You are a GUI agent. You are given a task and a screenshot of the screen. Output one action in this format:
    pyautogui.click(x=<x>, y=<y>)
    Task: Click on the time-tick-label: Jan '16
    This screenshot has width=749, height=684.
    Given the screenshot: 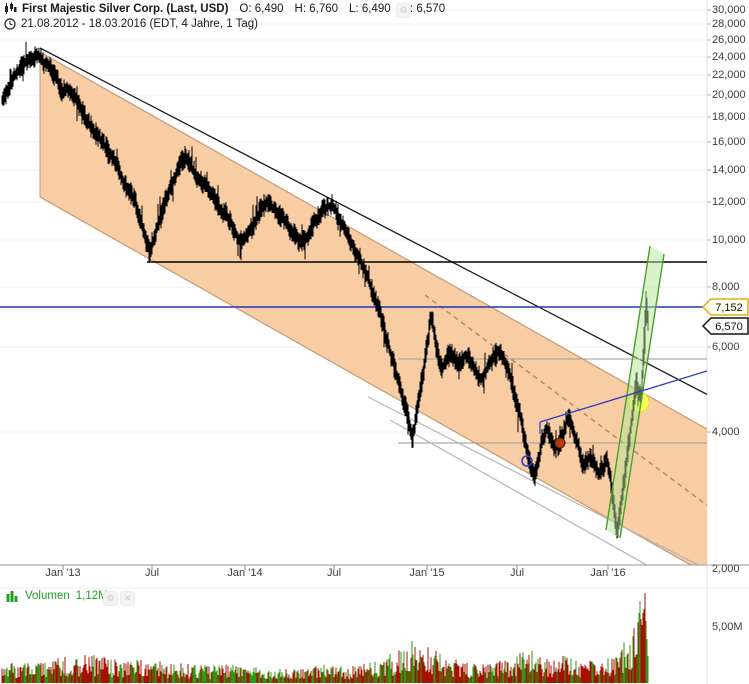 What is the action you would take?
    pyautogui.click(x=608, y=573)
    